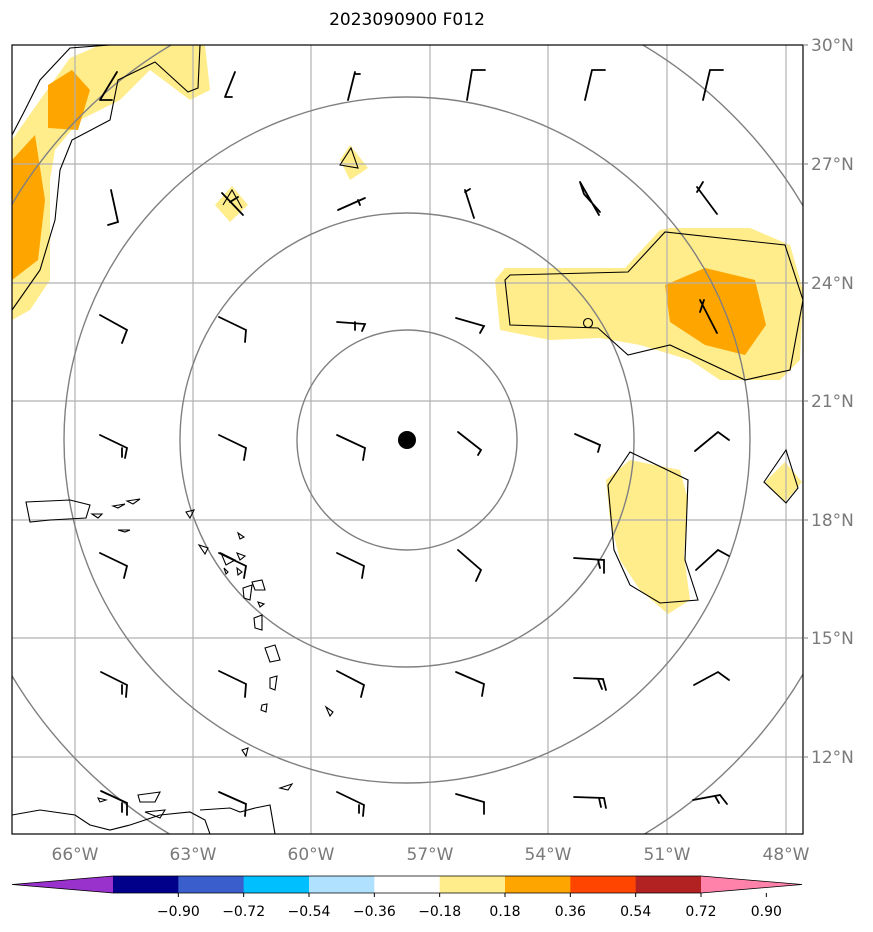  What do you see at coordinates (805, 401) in the screenshot?
I see `lat-ticks` at bounding box center [805, 401].